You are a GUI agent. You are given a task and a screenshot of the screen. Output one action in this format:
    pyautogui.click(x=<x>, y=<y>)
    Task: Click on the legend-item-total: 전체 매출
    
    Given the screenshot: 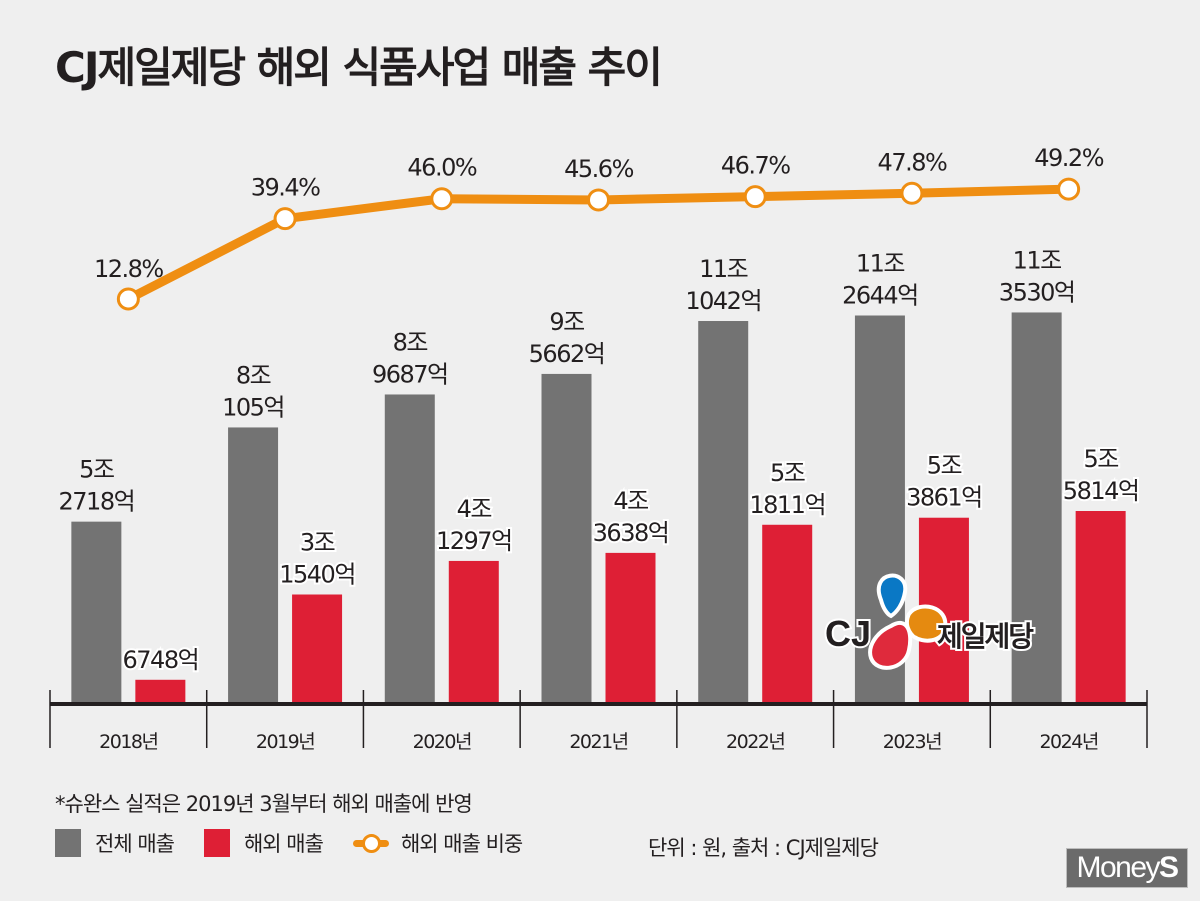 What is the action you would take?
    pyautogui.click(x=115, y=843)
    